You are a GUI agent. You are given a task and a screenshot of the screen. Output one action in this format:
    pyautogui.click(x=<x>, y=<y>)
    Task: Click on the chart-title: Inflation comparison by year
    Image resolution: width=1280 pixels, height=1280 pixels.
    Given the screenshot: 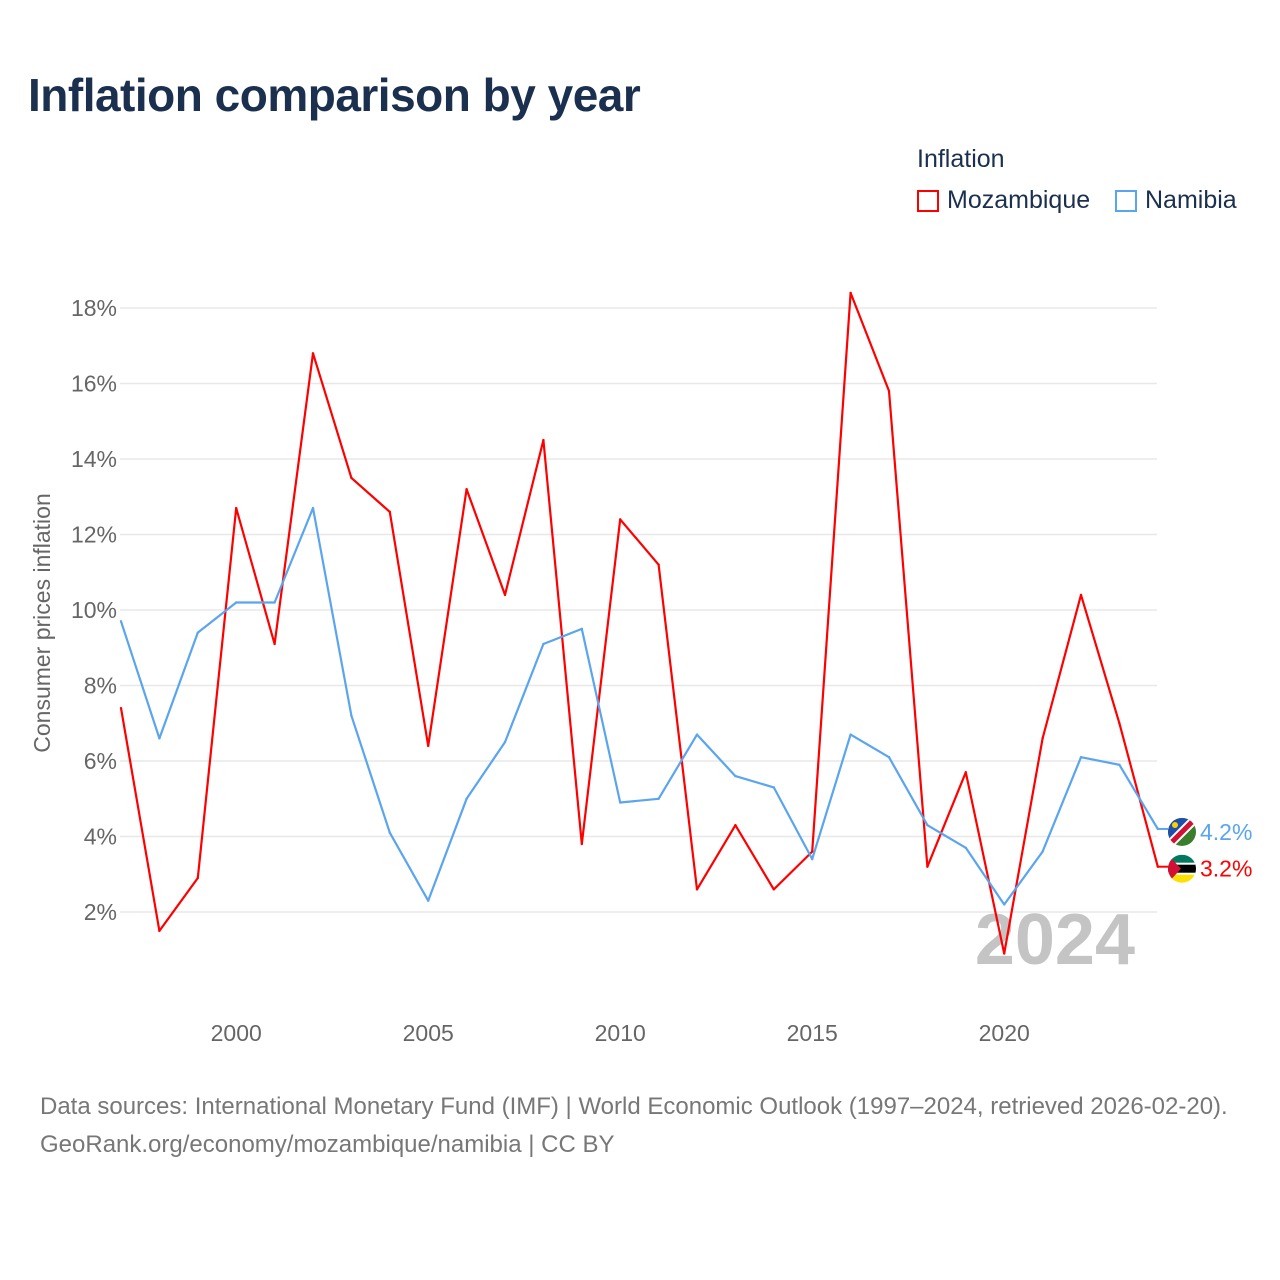 What is the action you would take?
    pyautogui.click(x=334, y=95)
    